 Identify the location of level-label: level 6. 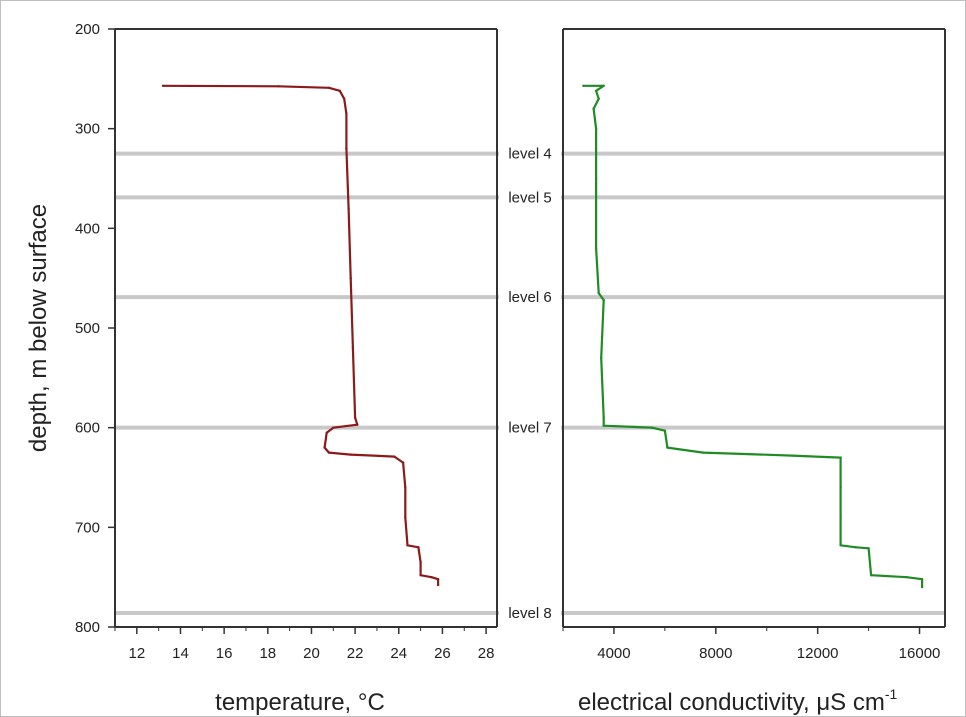
(529, 297).